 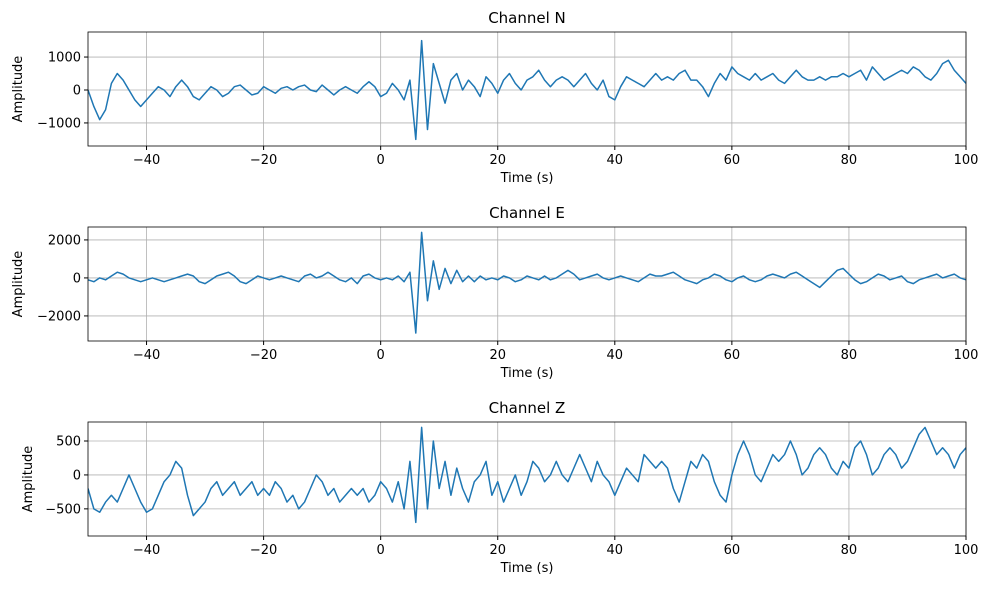 I want to click on chart-title: Channel E, so click(x=527, y=213).